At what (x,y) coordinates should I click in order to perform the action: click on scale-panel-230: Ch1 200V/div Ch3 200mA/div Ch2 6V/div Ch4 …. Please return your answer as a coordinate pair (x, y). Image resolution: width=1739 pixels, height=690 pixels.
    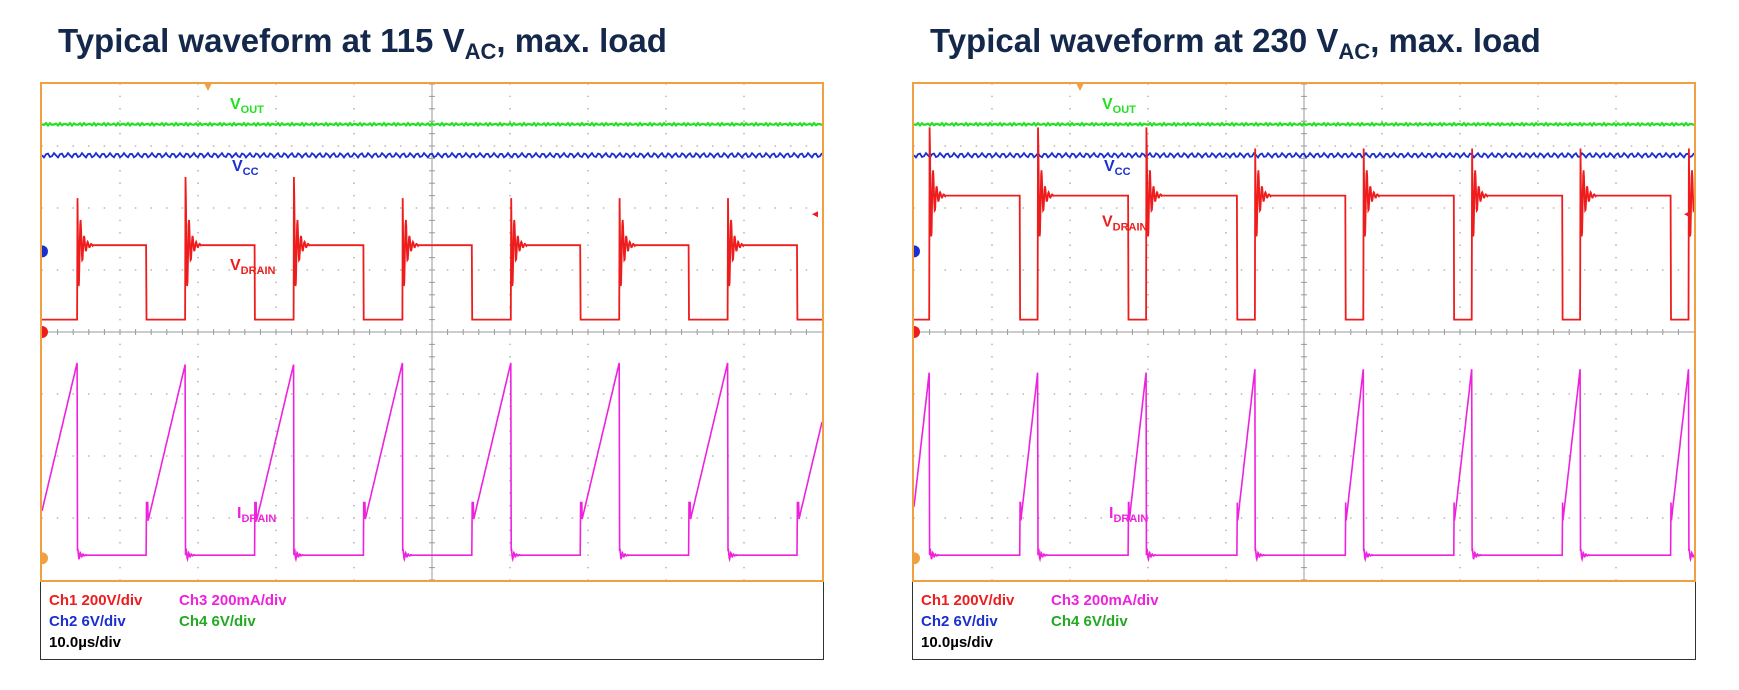
    Looking at the image, I should click on (1304, 621).